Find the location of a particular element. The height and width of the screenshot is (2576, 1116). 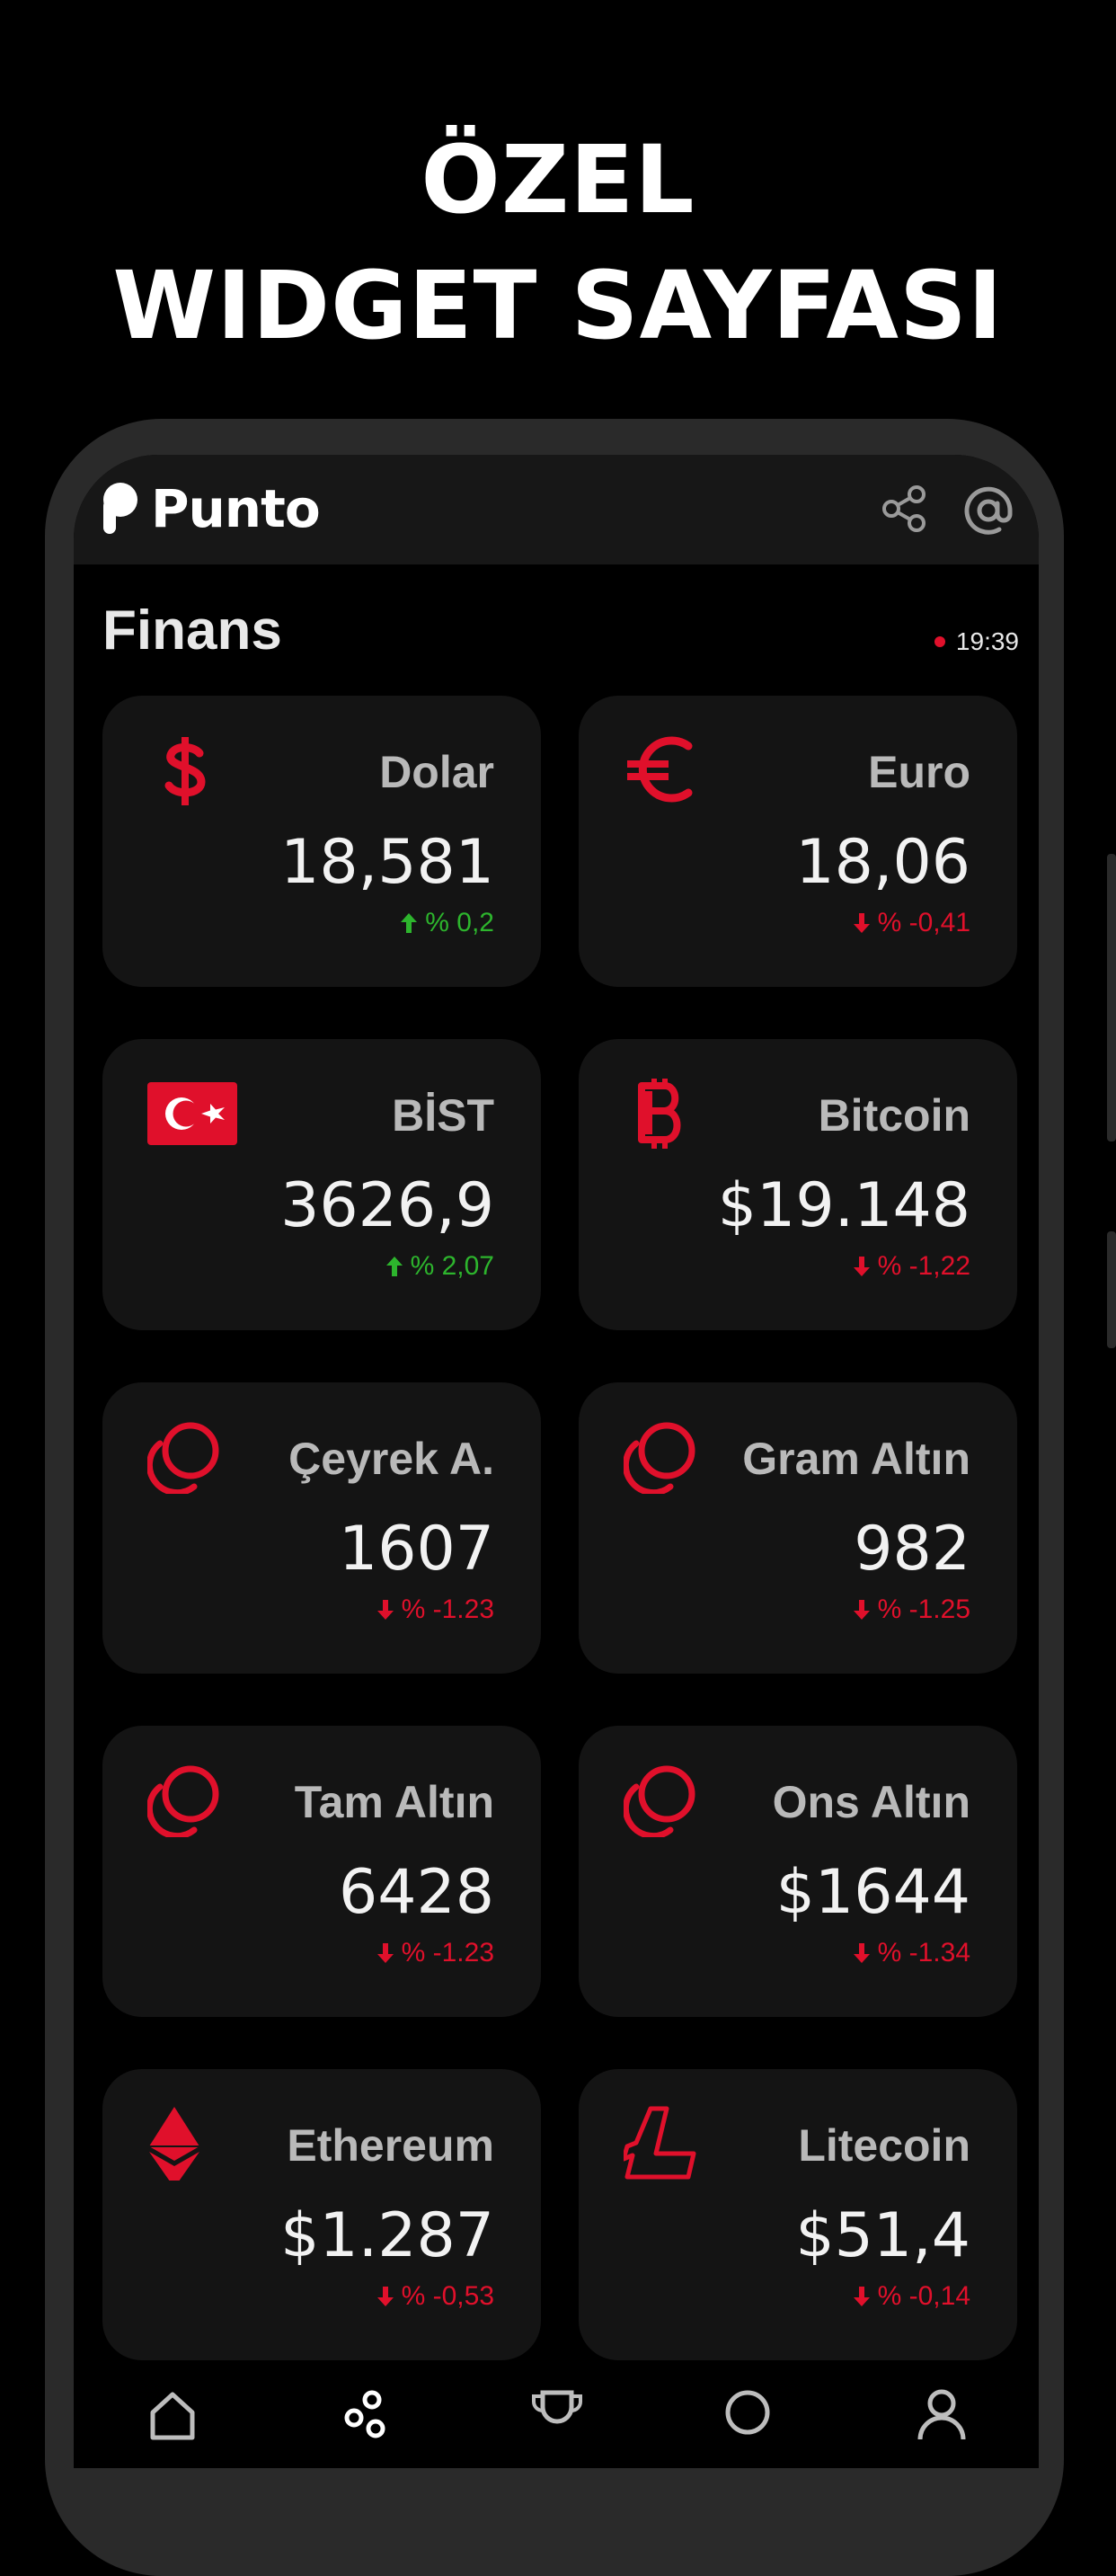

card-value: $19.148 is located at coordinates (843, 1205).